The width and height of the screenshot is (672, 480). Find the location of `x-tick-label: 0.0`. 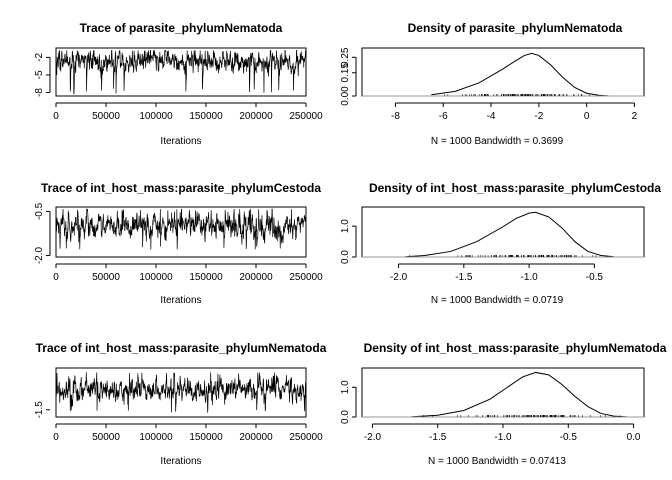

x-tick-label: 0.0 is located at coordinates (634, 437).